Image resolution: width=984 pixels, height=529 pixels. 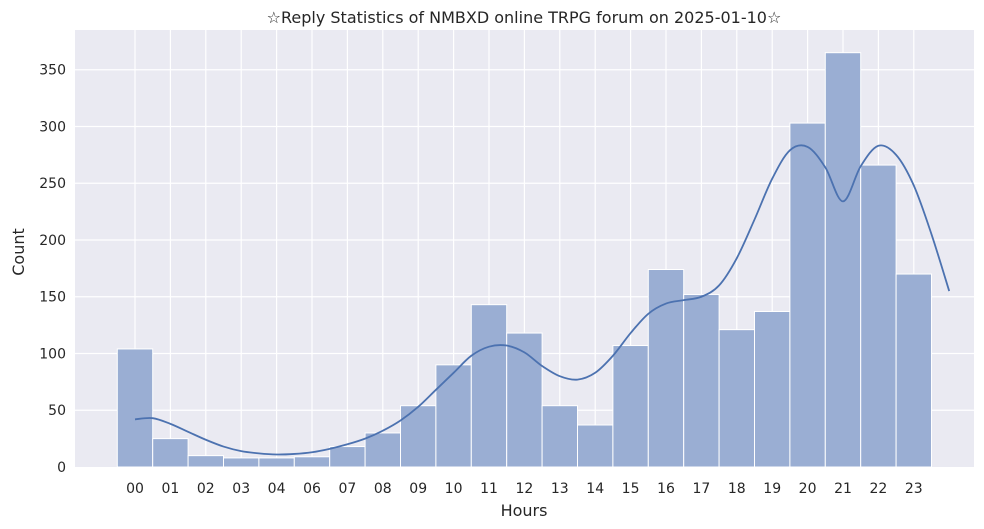 I want to click on y-axis-label: Count, so click(x=18, y=252).